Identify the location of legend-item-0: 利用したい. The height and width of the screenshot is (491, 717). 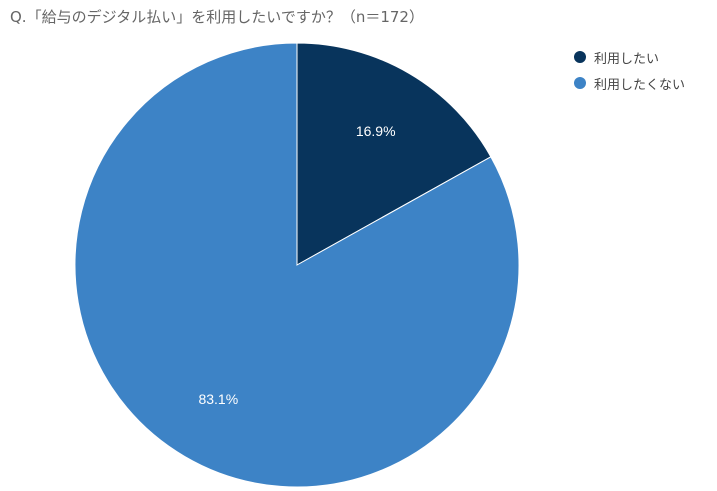
(629, 57).